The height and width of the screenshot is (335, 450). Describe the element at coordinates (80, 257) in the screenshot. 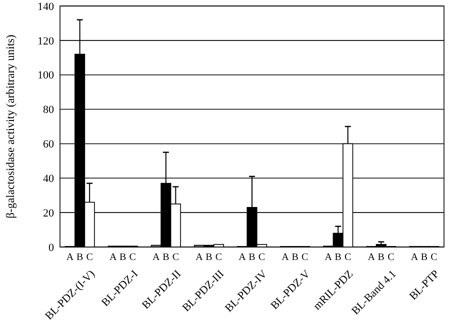

I see `series-label: B` at that location.